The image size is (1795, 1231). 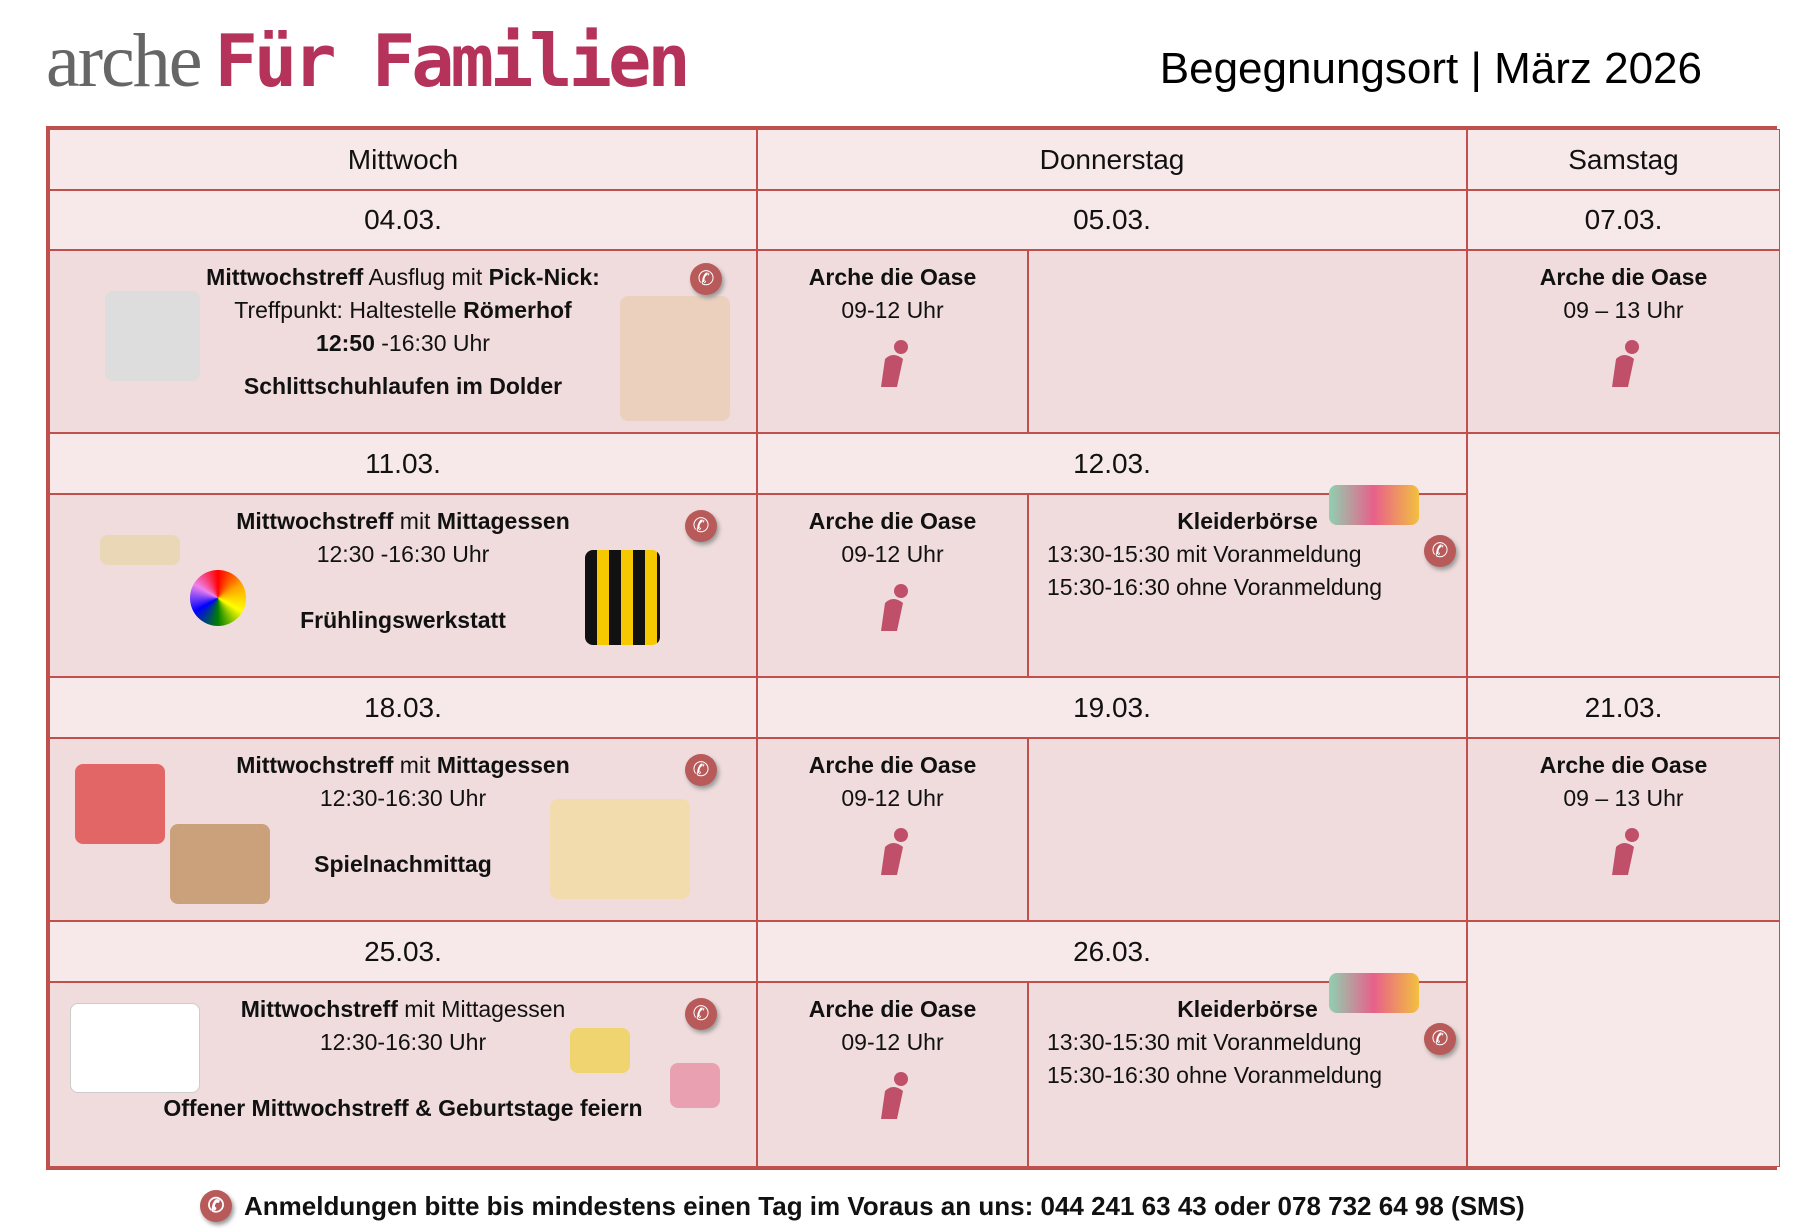 What do you see at coordinates (403, 951) in the screenshot?
I see `date-cell: 25.03.` at bounding box center [403, 951].